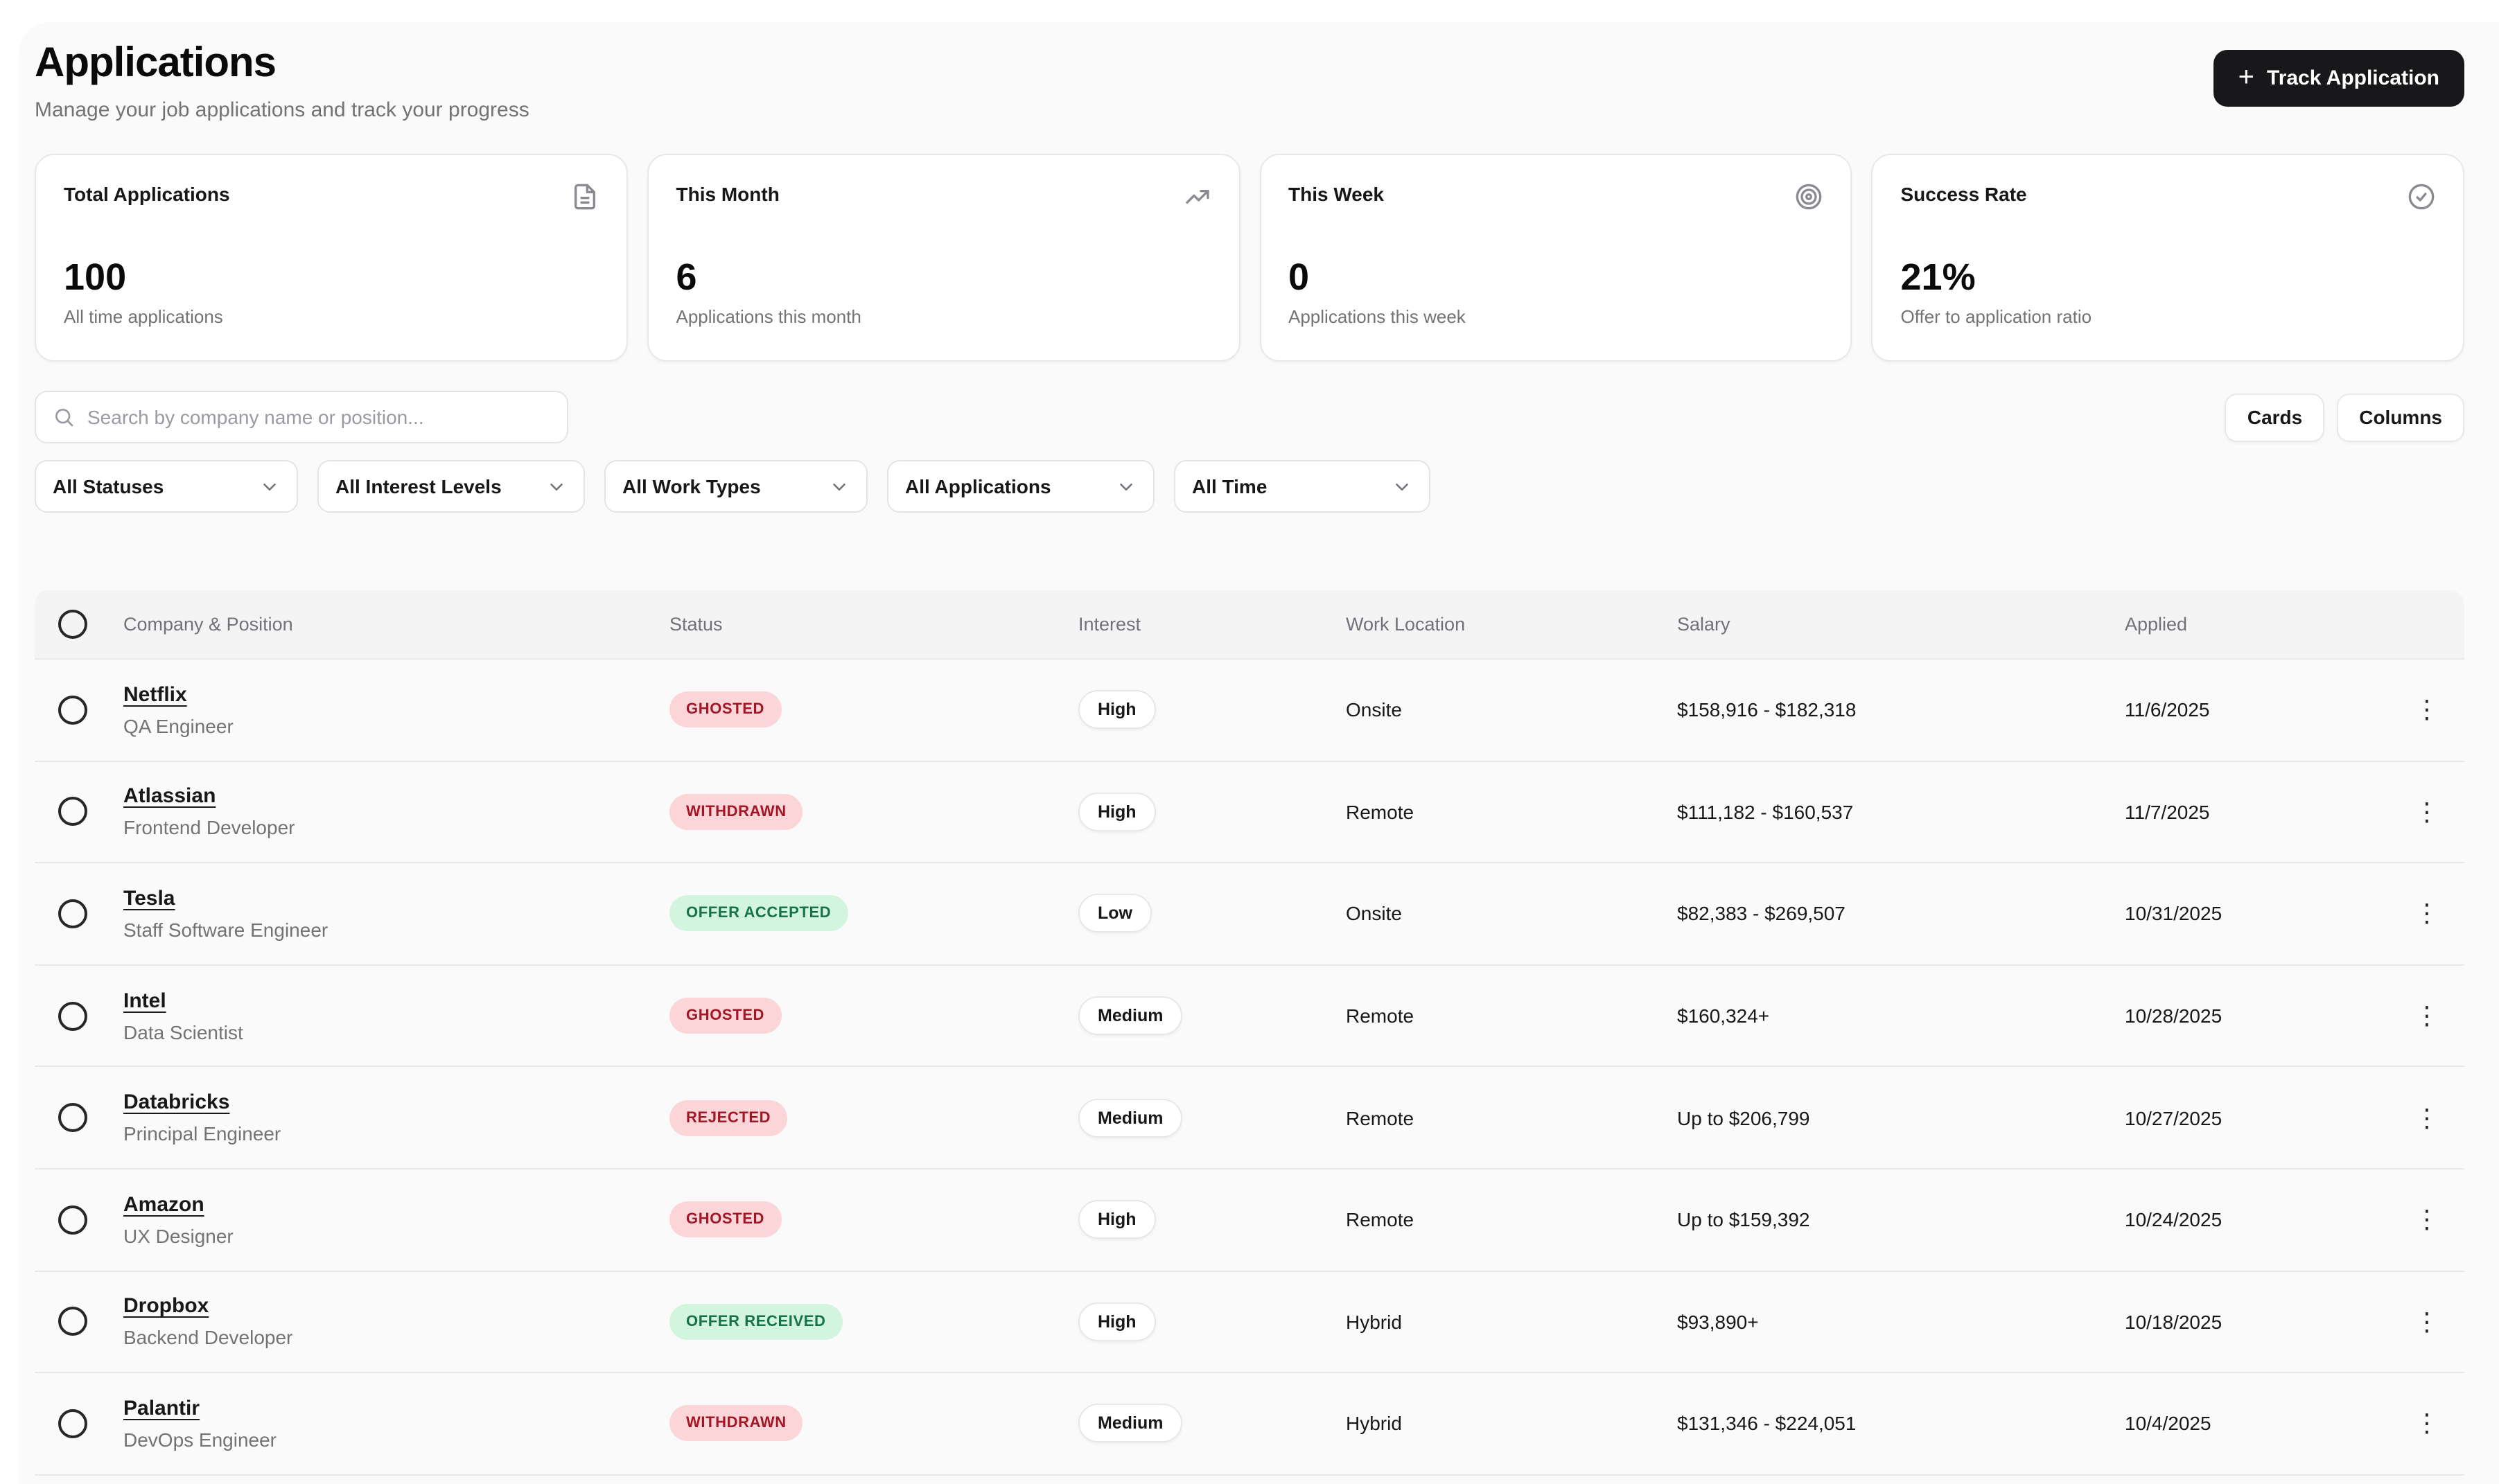 This screenshot has width=2499, height=1484. What do you see at coordinates (2173, 1117) in the screenshot?
I see `applied-date-value: 10/27/2025` at bounding box center [2173, 1117].